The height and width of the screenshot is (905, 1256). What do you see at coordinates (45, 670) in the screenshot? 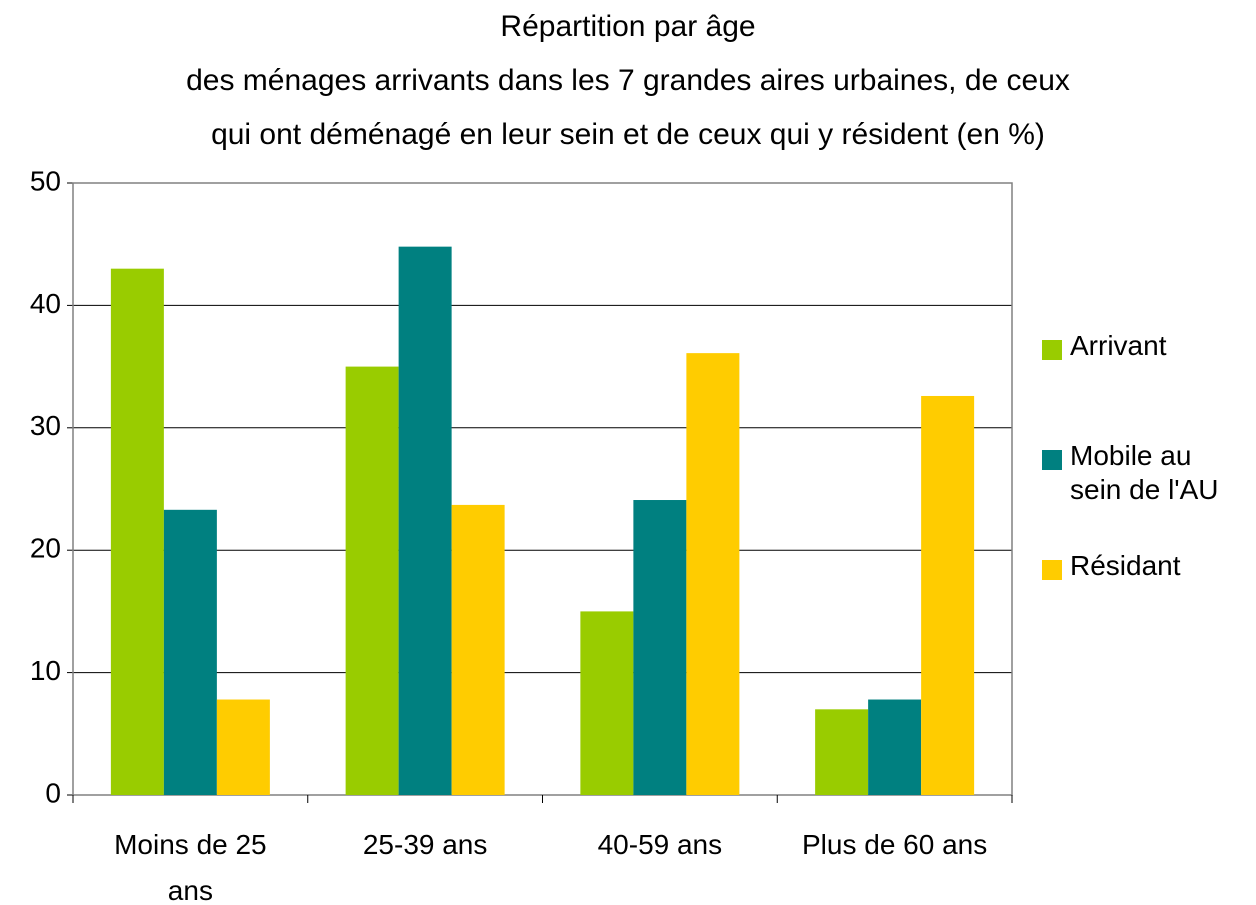
I see `y-tick-label: 10` at bounding box center [45, 670].